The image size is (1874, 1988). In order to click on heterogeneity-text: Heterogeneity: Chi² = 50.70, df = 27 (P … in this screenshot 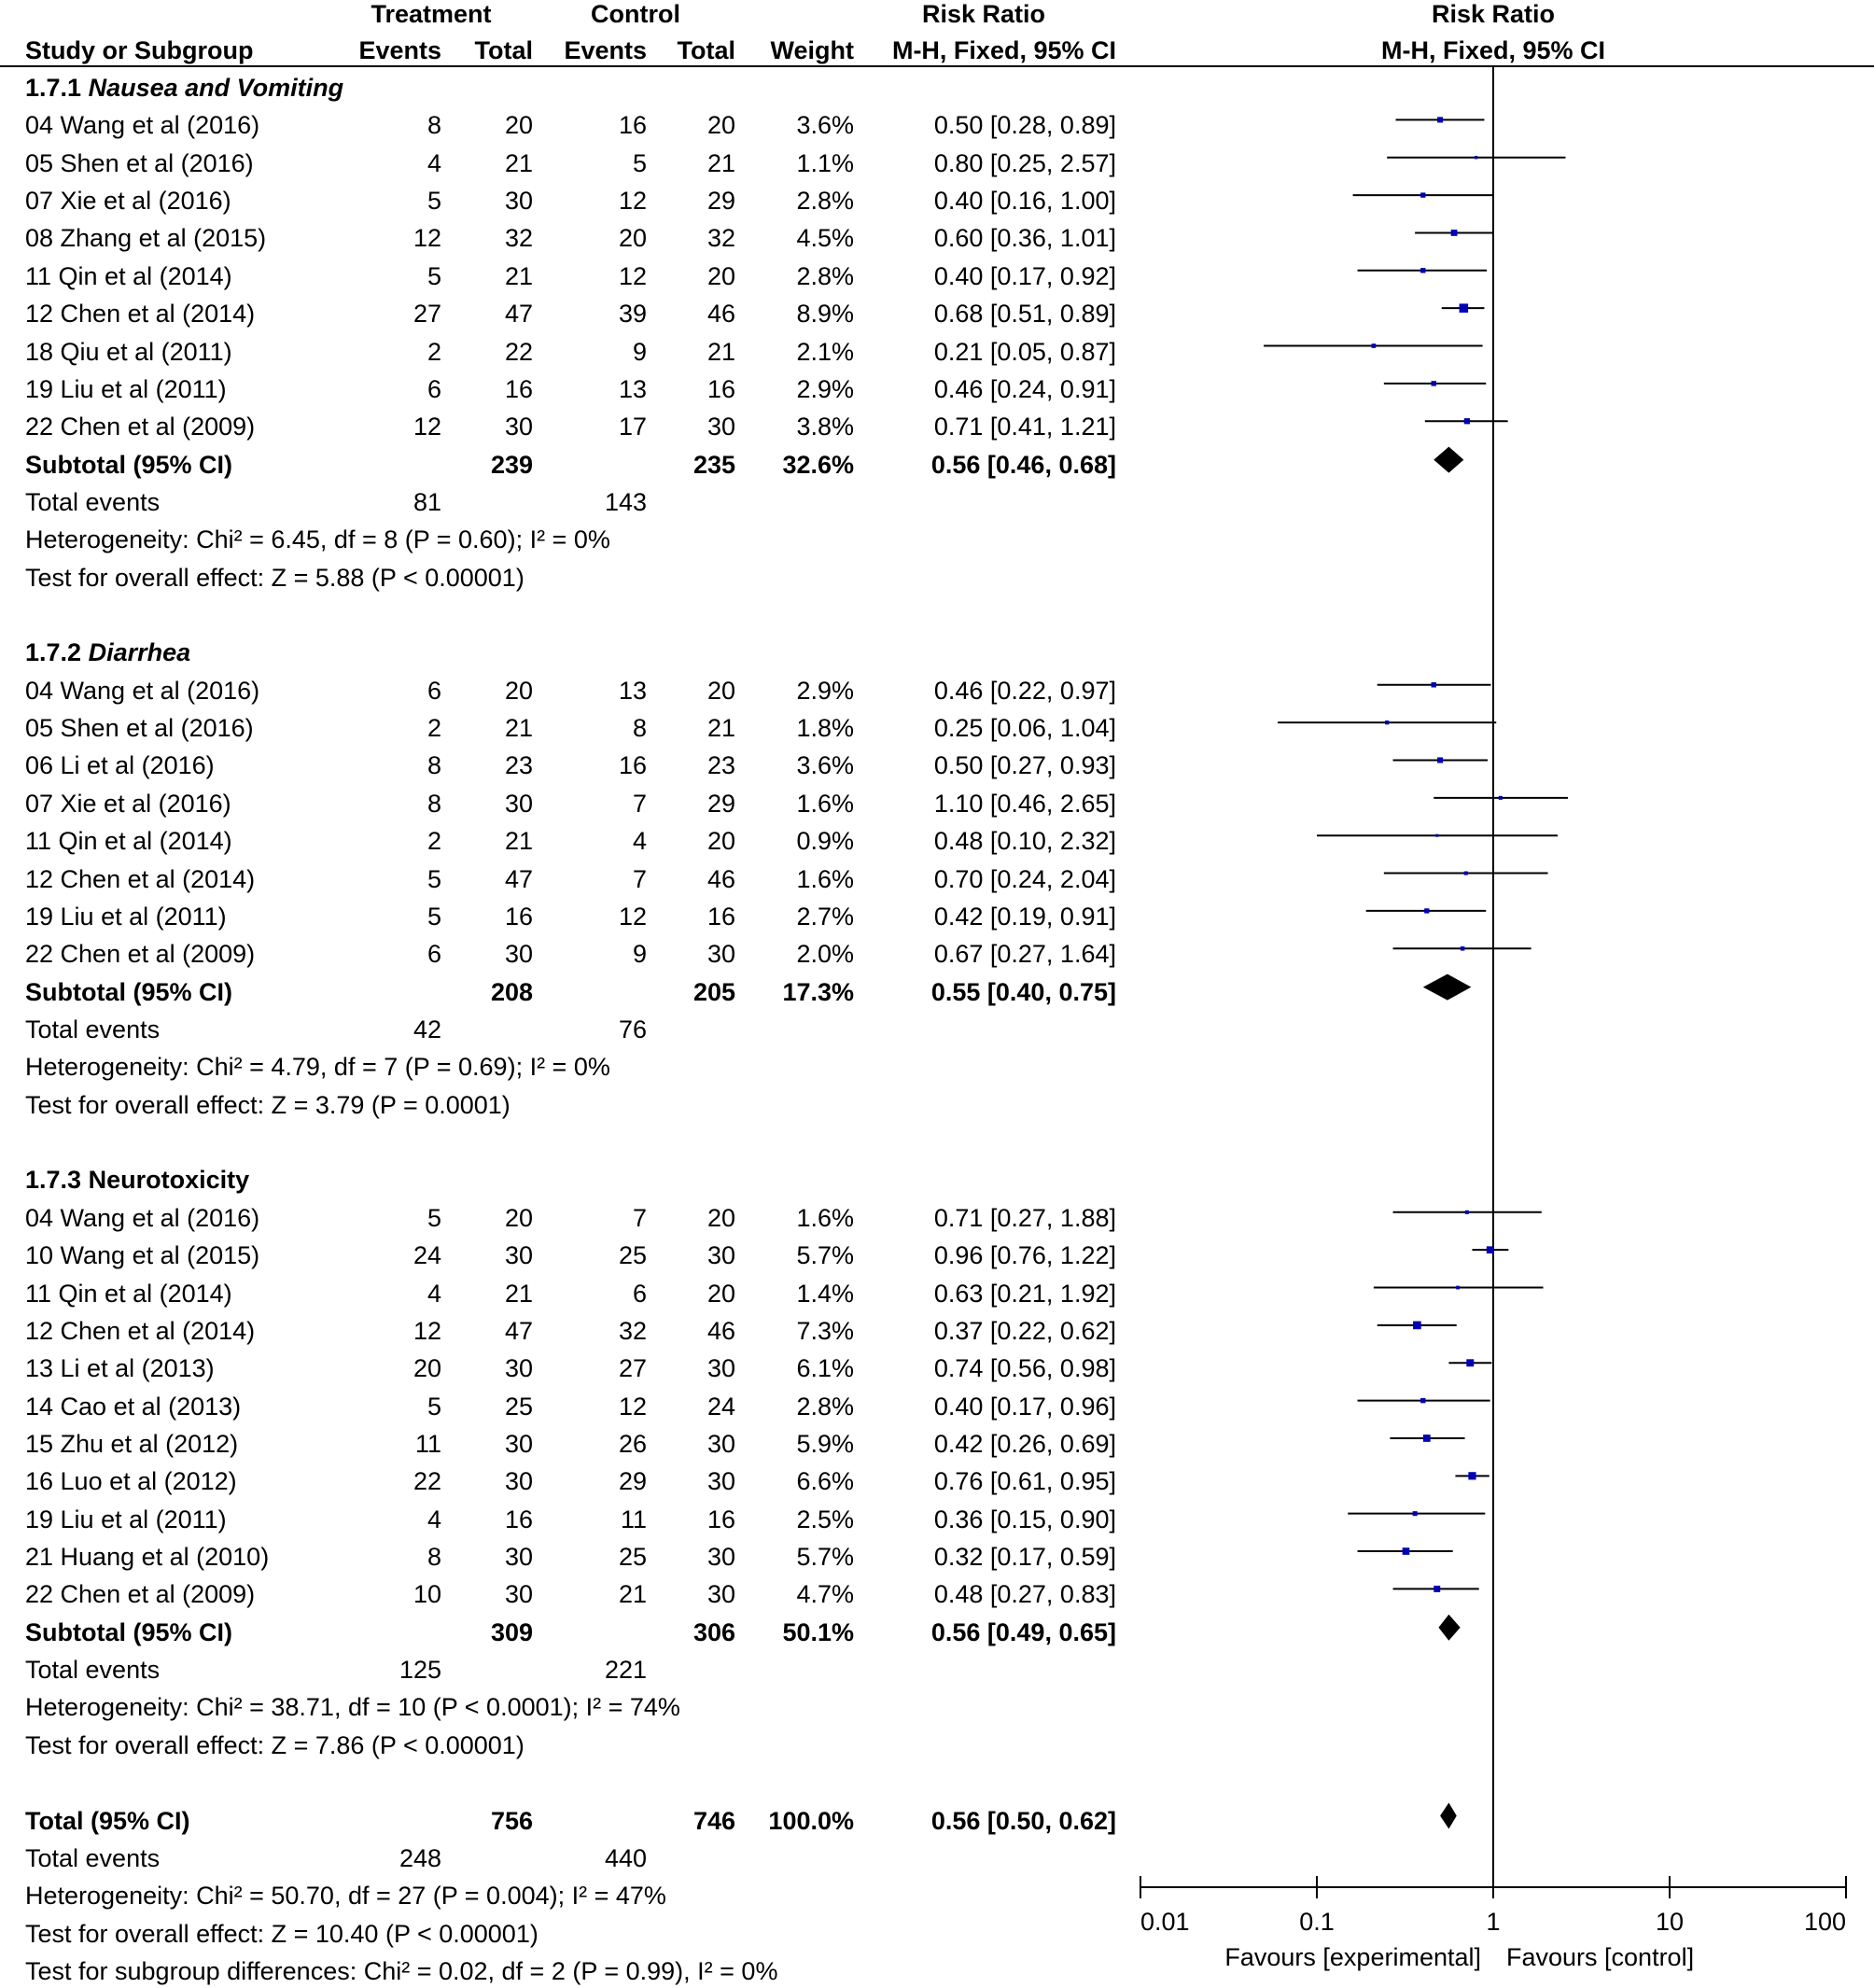, I will do `click(345, 1896)`.